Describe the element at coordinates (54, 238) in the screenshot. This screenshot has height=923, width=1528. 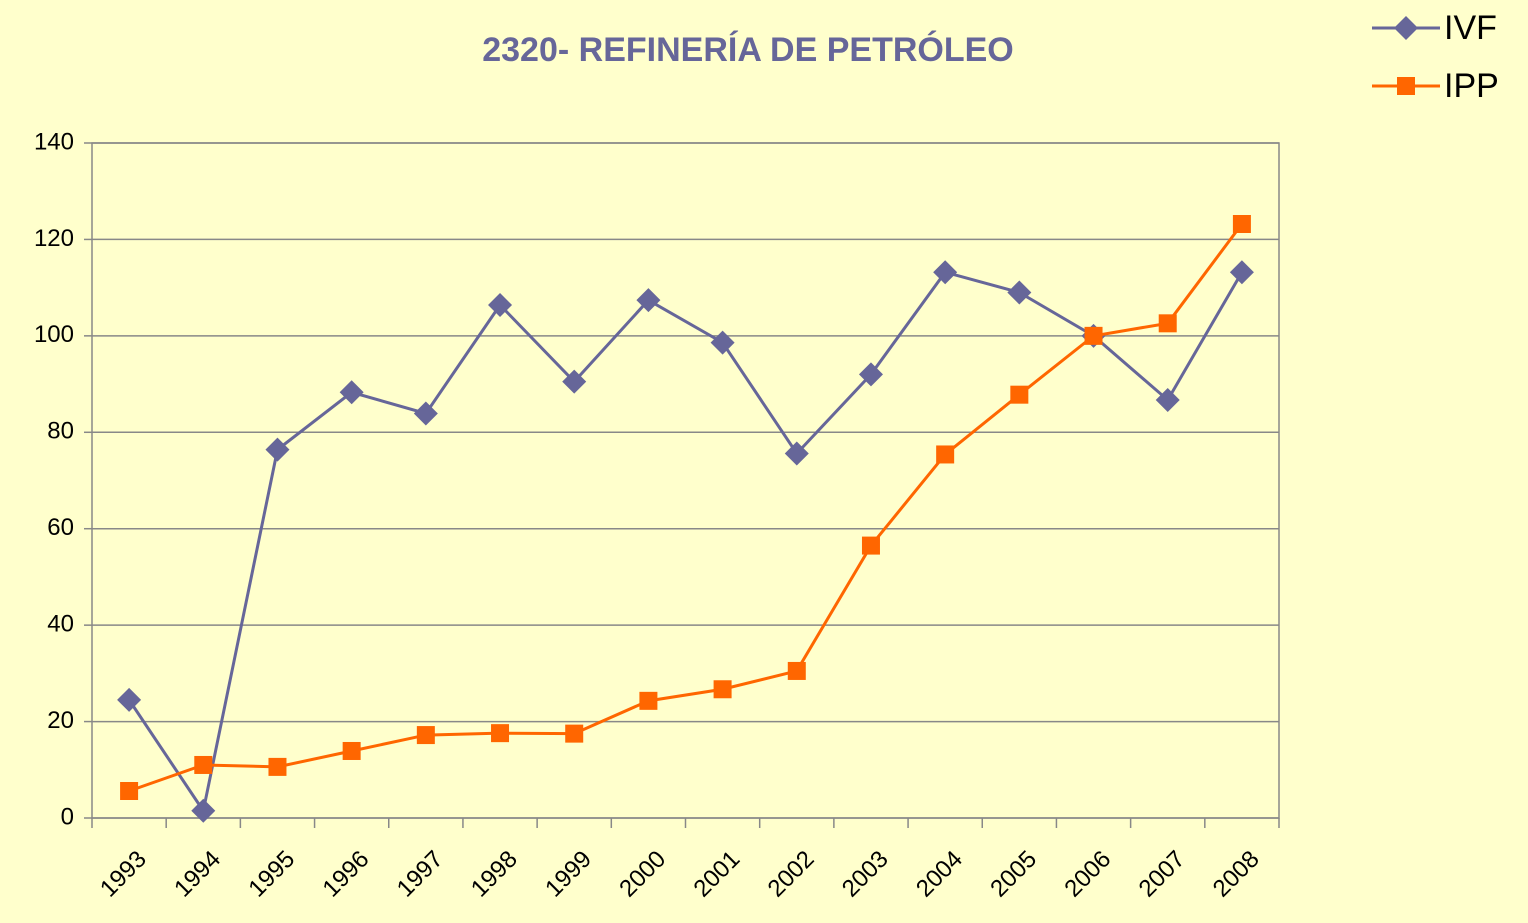
I see `y-tick-label: 120` at that location.